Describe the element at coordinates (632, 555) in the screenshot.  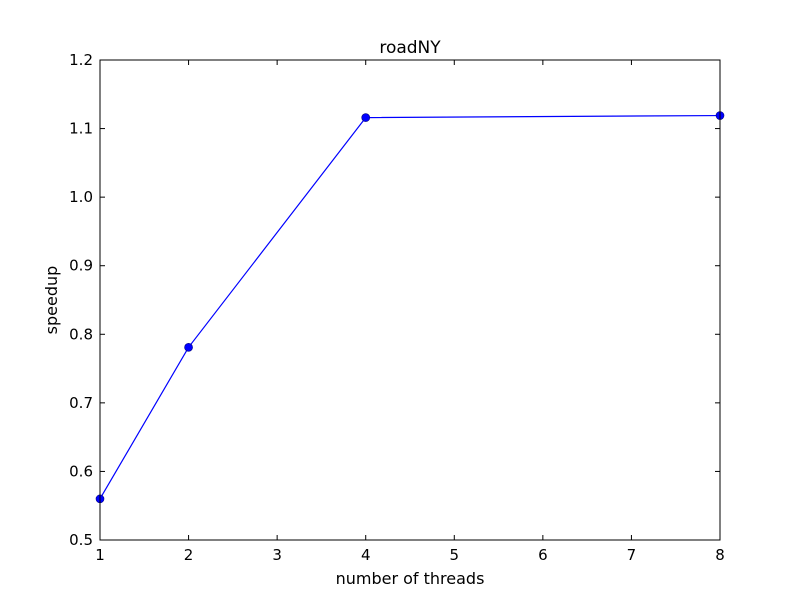
I see `x-tick-label: 7` at that location.